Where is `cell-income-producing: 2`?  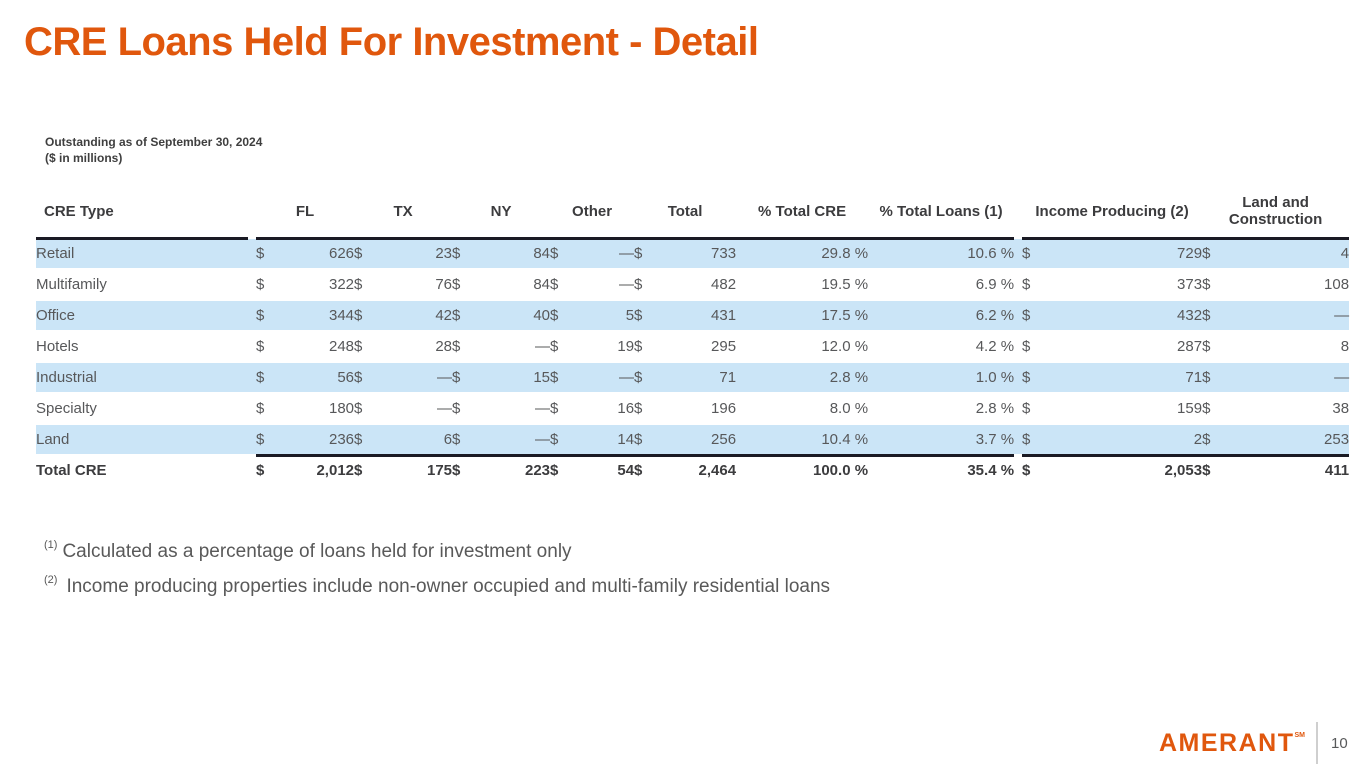 cell-income-producing: 2 is located at coordinates (1123, 440).